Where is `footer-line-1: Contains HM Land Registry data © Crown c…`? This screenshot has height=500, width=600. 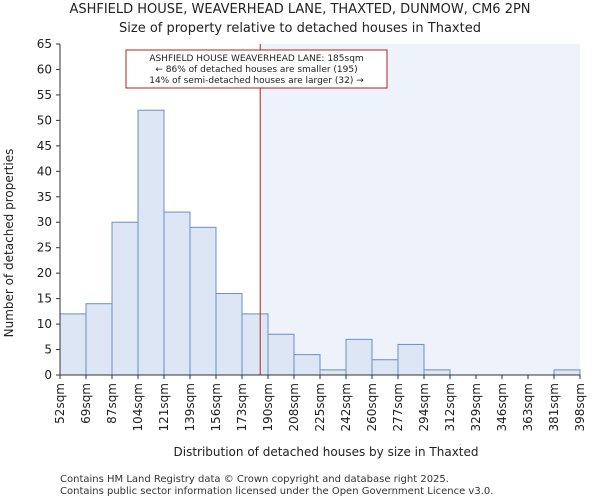 footer-line-1: Contains HM Land Registry data © Crown c… is located at coordinates (254, 479).